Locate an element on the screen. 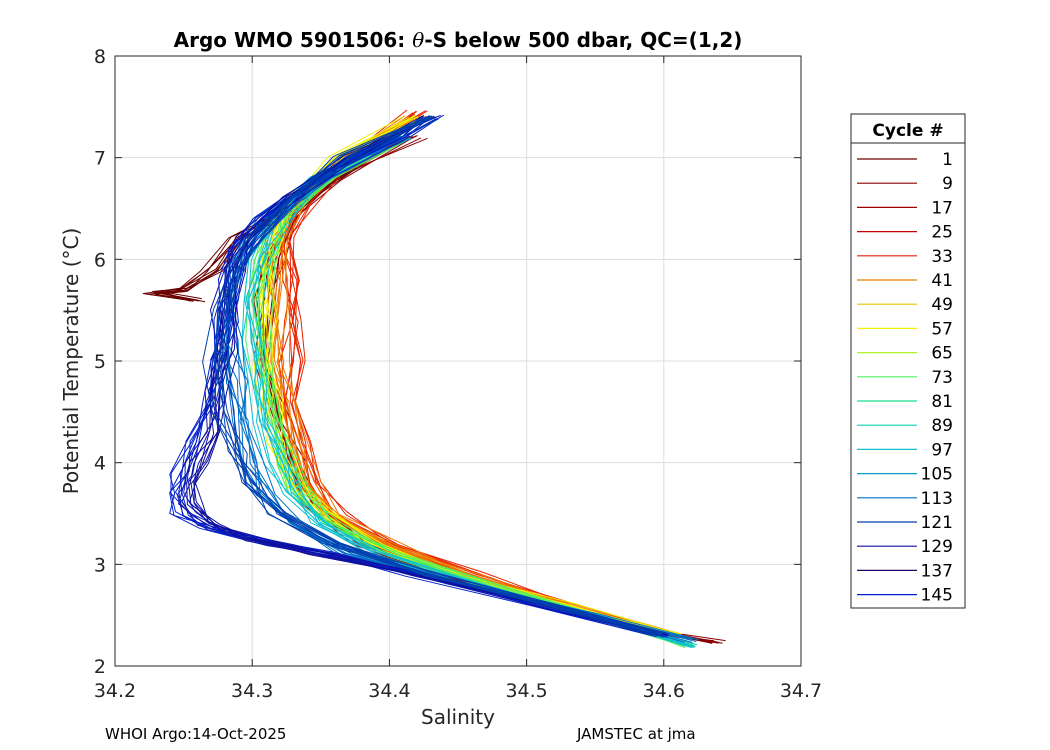  legend-label: 1 is located at coordinates (947, 160).